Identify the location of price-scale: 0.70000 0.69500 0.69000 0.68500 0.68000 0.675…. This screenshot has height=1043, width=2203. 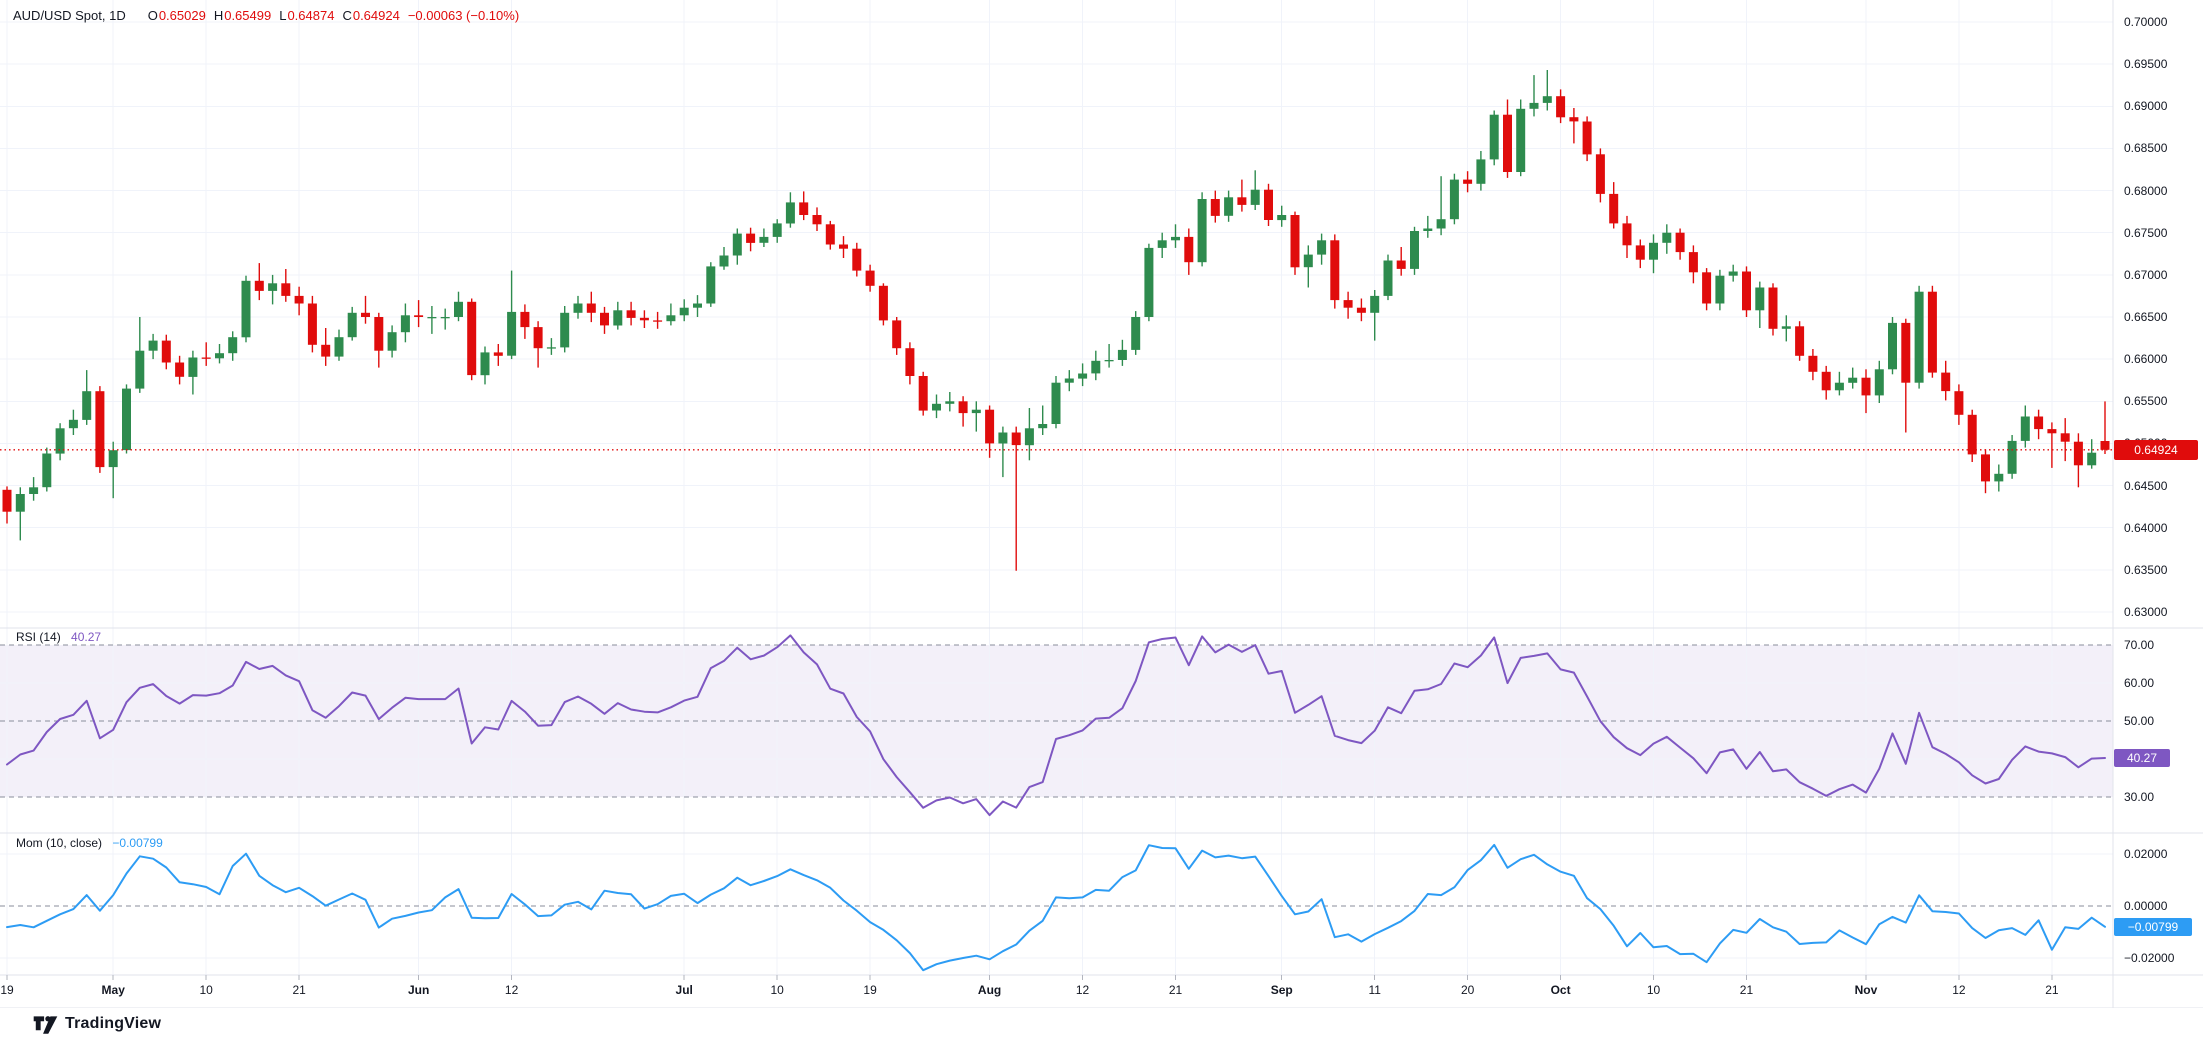
(2158, 504).